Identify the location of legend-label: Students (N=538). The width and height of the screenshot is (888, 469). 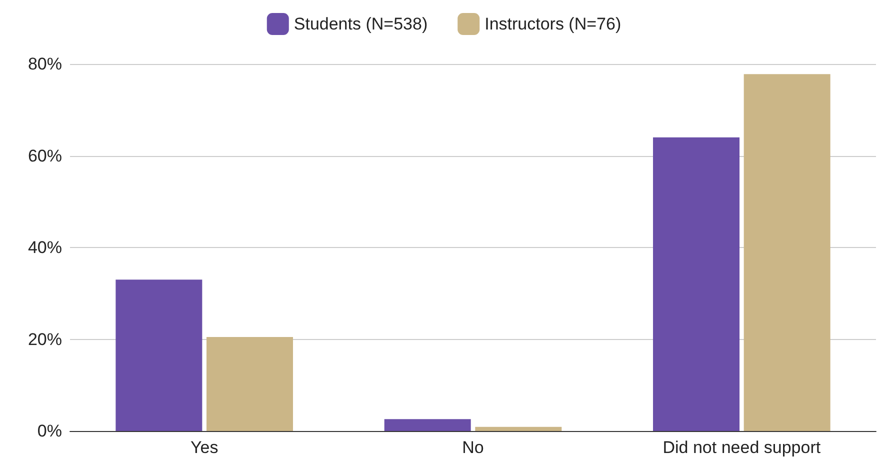
(361, 24).